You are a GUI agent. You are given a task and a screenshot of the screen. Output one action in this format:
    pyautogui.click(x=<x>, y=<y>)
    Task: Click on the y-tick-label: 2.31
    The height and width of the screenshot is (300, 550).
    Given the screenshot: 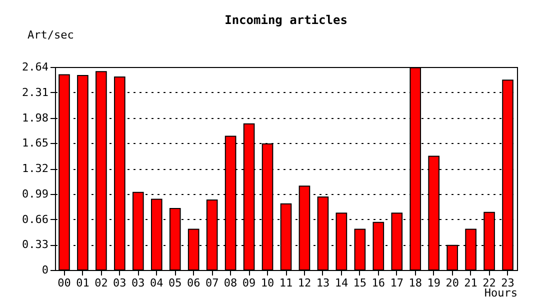 What is the action you would take?
    pyautogui.click(x=35, y=92)
    